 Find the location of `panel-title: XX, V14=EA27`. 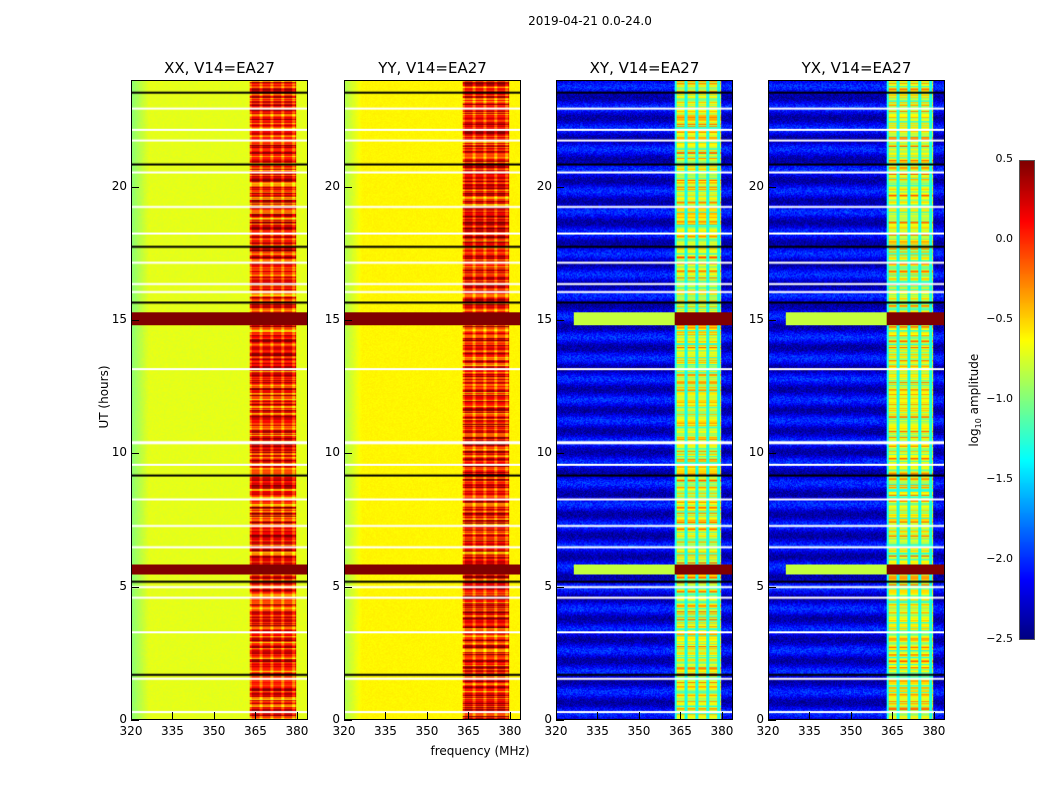

panel-title: XX, V14=EA27 is located at coordinates (219, 68).